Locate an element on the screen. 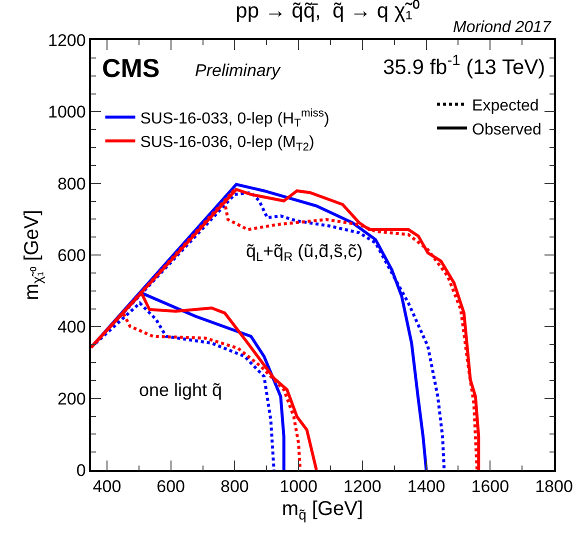 This screenshot has width=585, height=537. x-tick-label: 1000 is located at coordinates (299, 486).